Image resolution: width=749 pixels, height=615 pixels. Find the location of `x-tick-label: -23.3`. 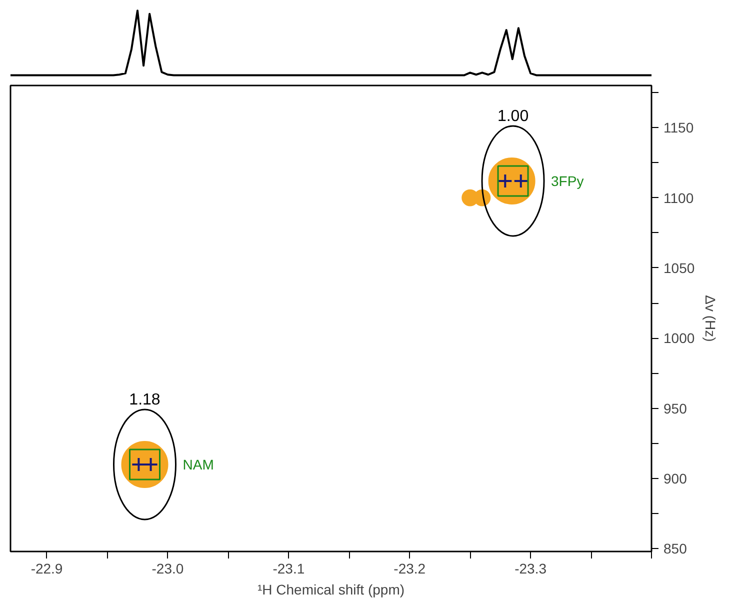

x-tick-label: -23.3 is located at coordinates (530, 568).